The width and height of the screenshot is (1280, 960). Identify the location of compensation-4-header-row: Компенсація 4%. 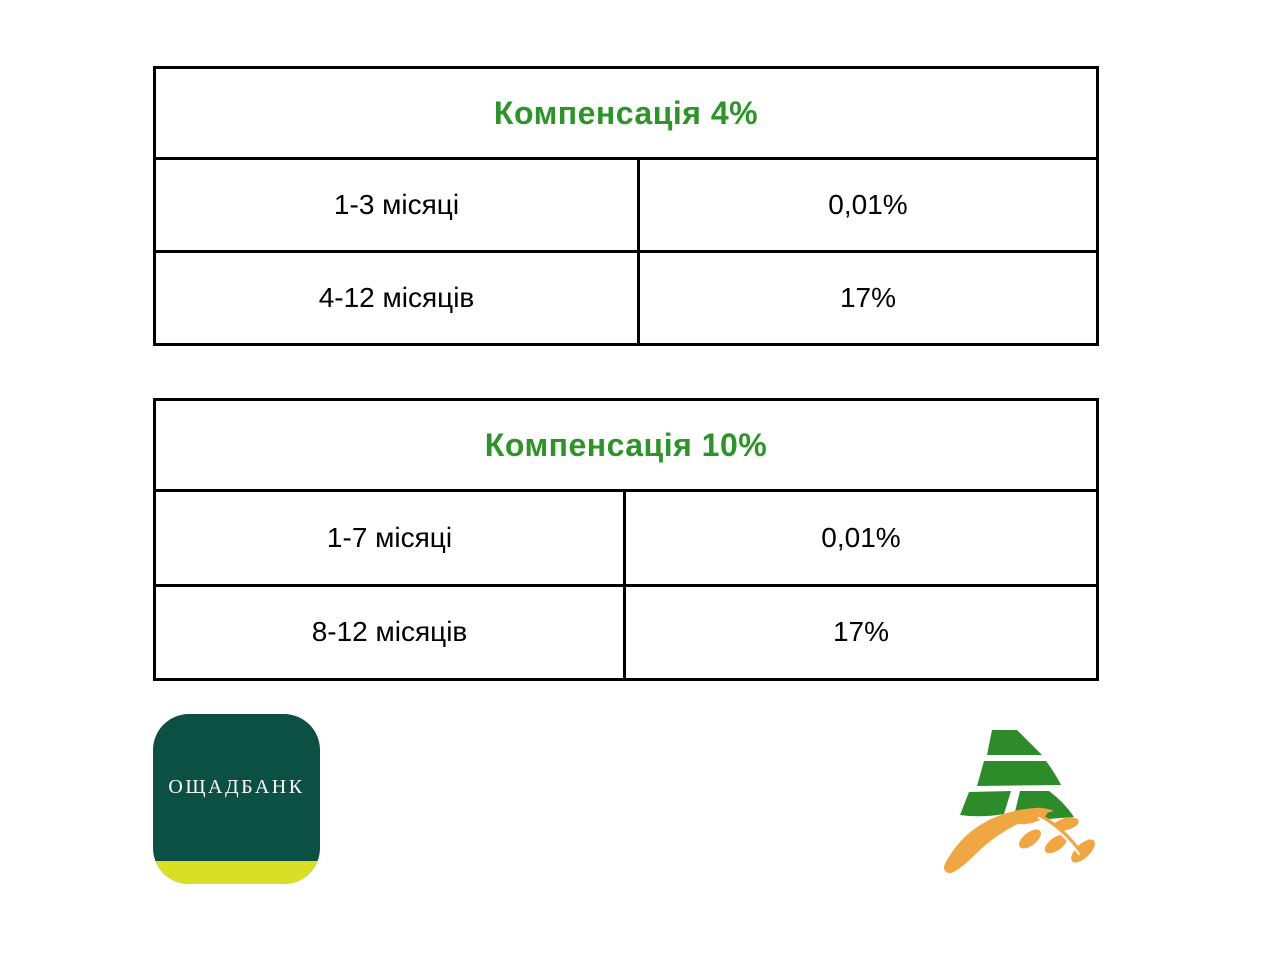
(626, 114).